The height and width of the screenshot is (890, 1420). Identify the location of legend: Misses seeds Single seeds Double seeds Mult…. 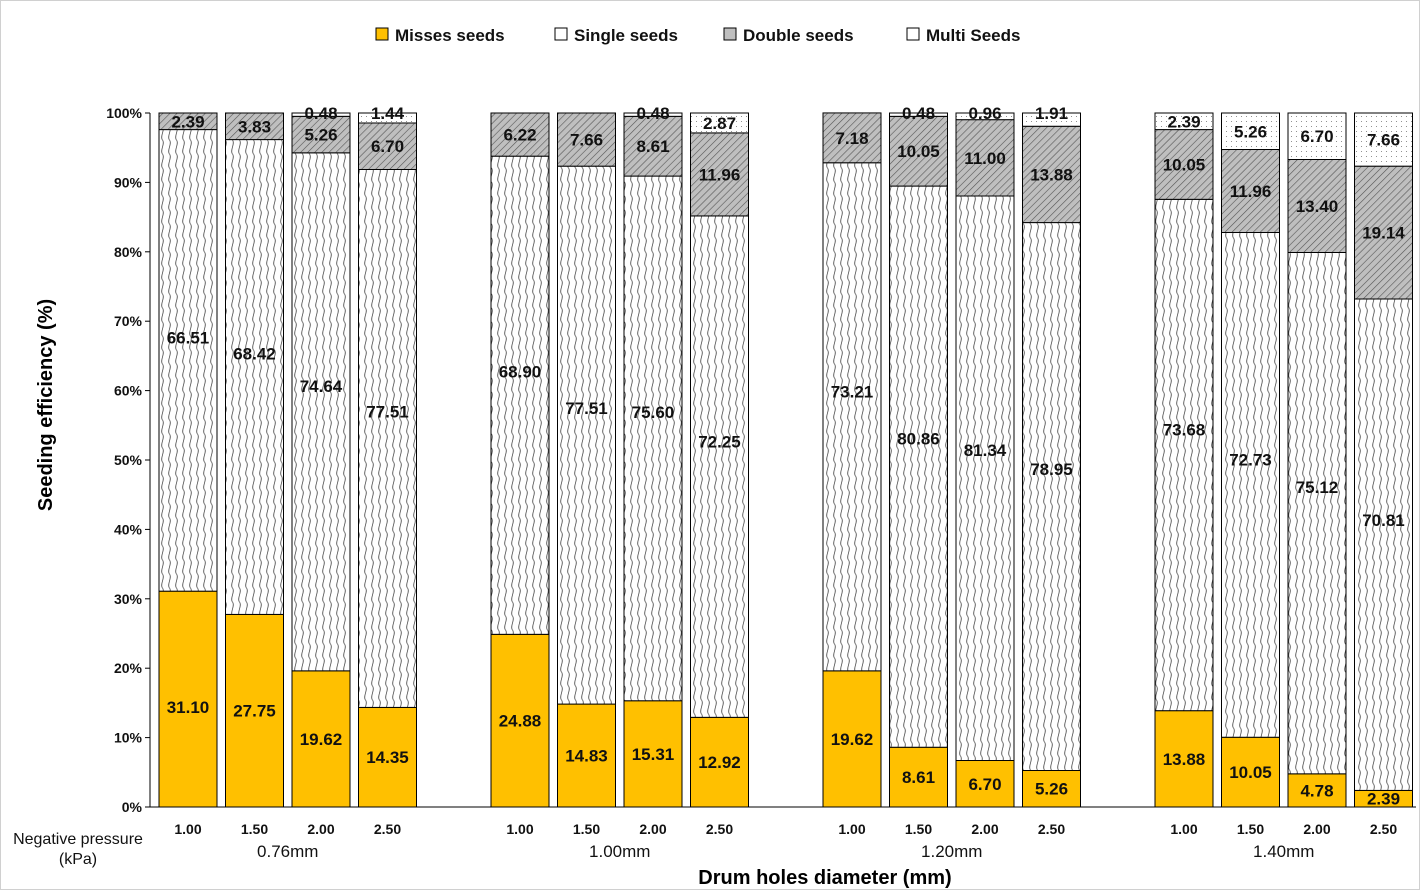
(697, 35).